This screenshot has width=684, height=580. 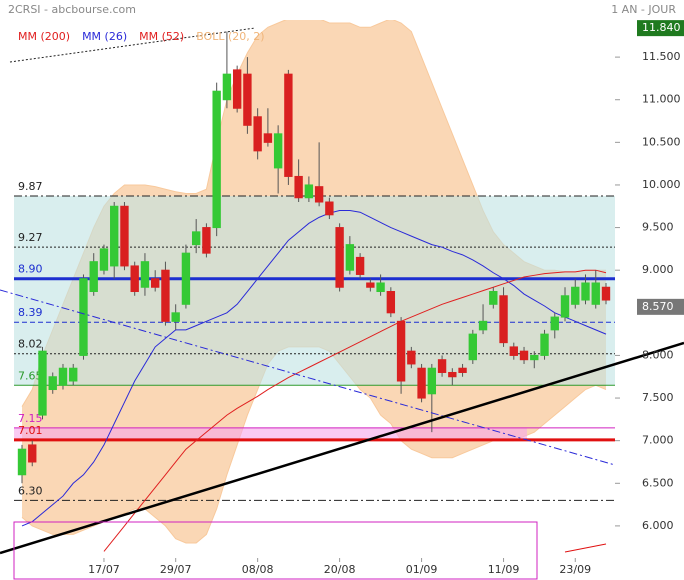 What do you see at coordinates (30, 418) in the screenshot?
I see `level-label: 7.15` at bounding box center [30, 418].